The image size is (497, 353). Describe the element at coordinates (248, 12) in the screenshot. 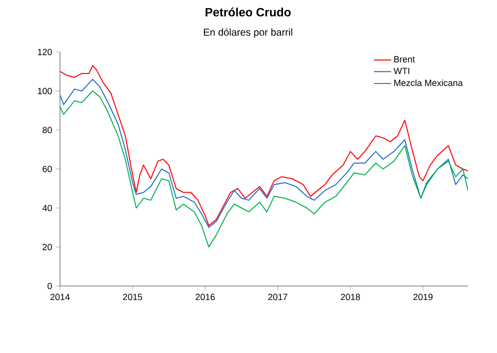

I see `chart-title: Petróleo Crudo` at that location.